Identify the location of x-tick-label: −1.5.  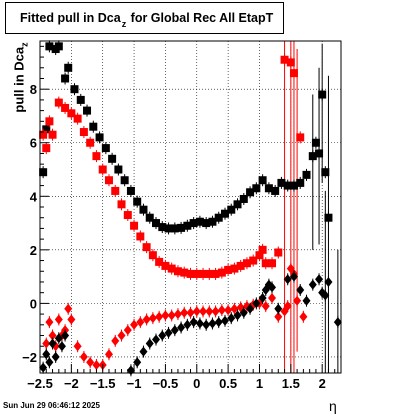
(103, 383).